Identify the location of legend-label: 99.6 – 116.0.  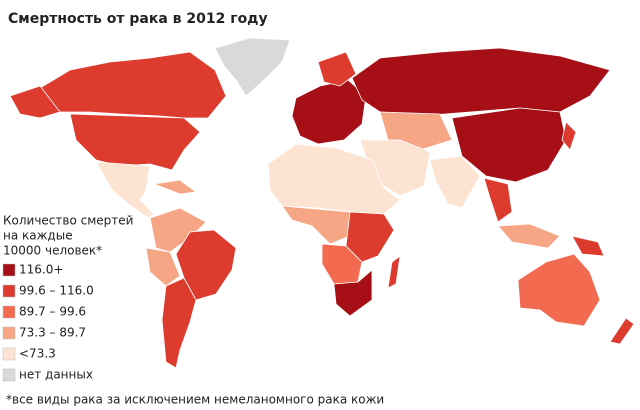
(56, 291).